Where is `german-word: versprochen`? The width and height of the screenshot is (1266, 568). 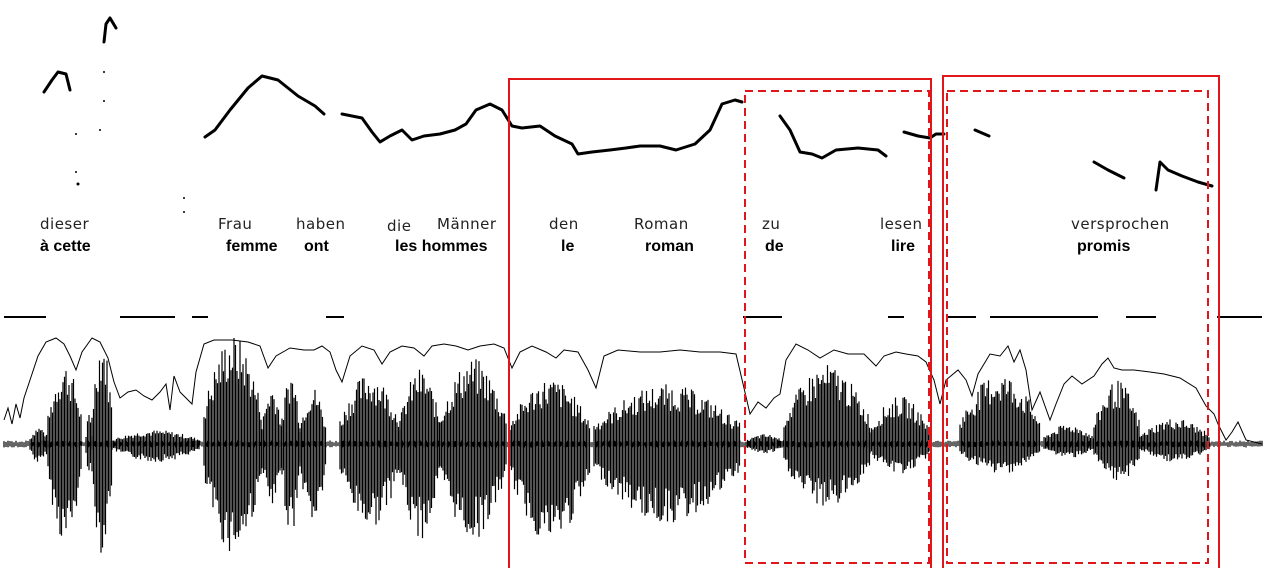
german-word: versprochen is located at coordinates (1120, 224).